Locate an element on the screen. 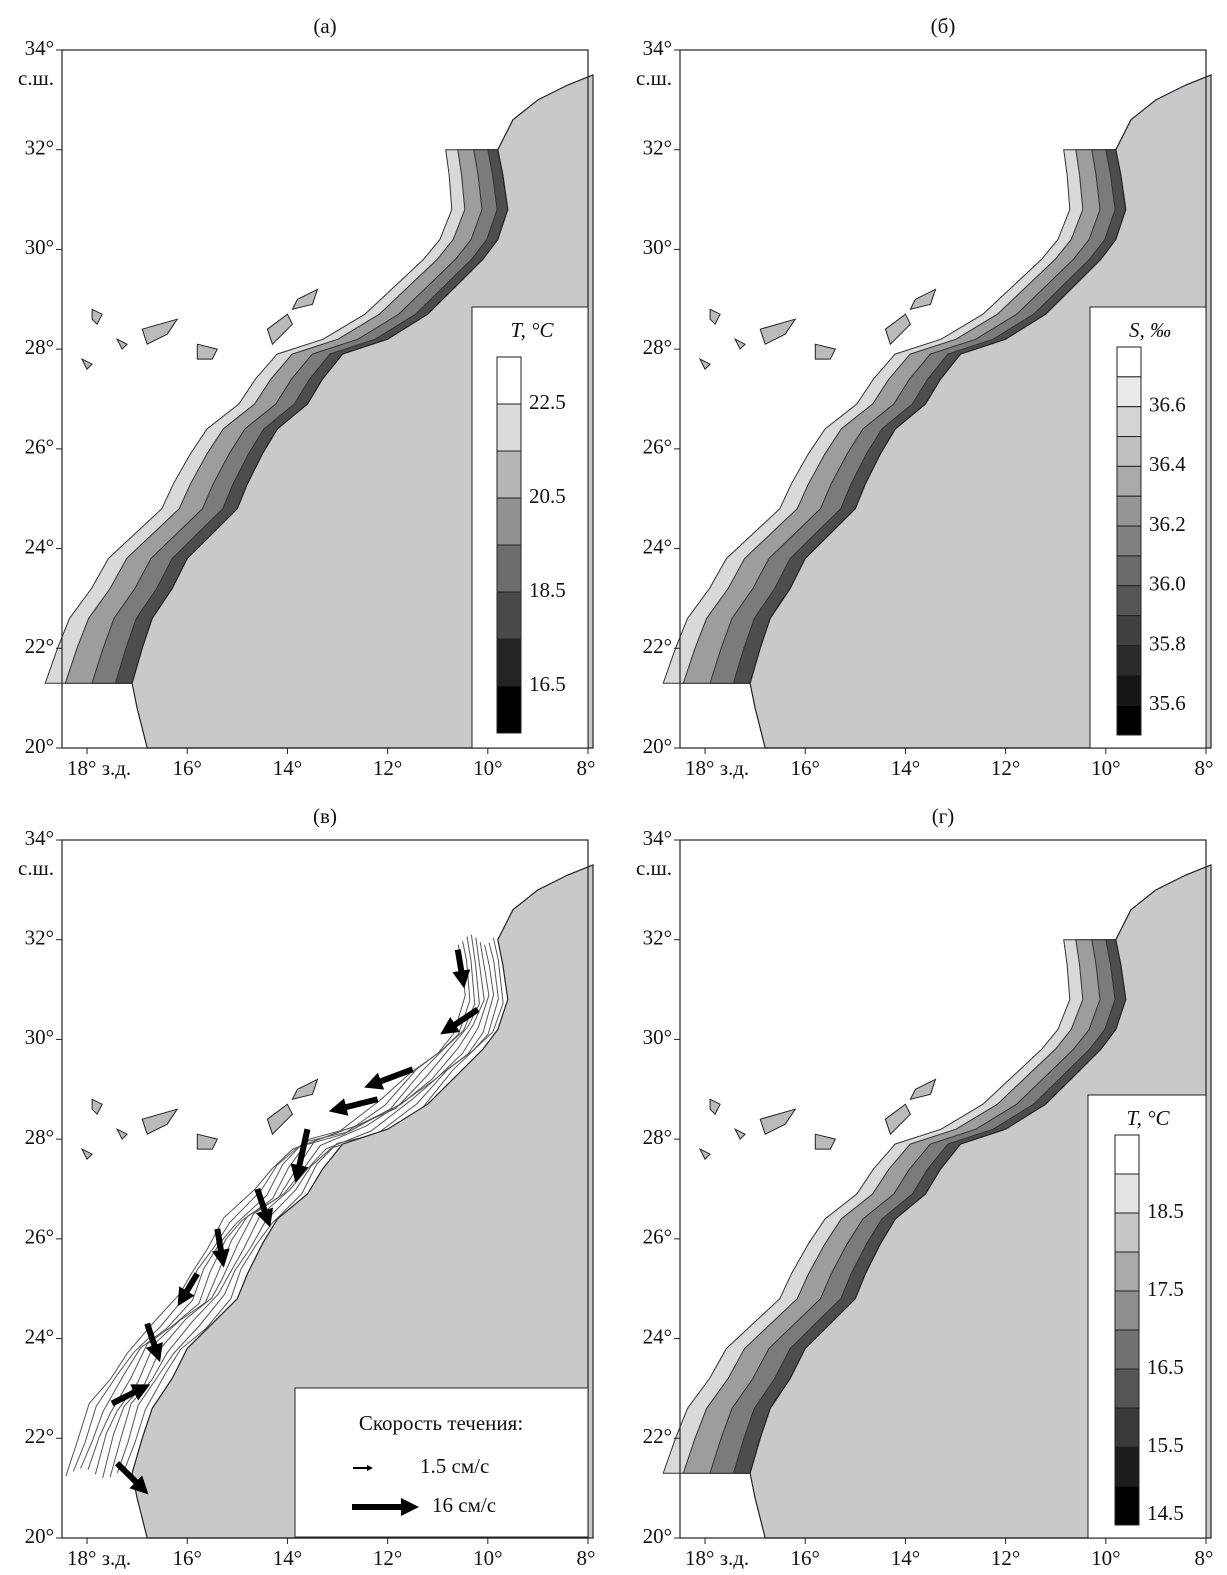  legend-label: 17.5 is located at coordinates (1165, 1289).